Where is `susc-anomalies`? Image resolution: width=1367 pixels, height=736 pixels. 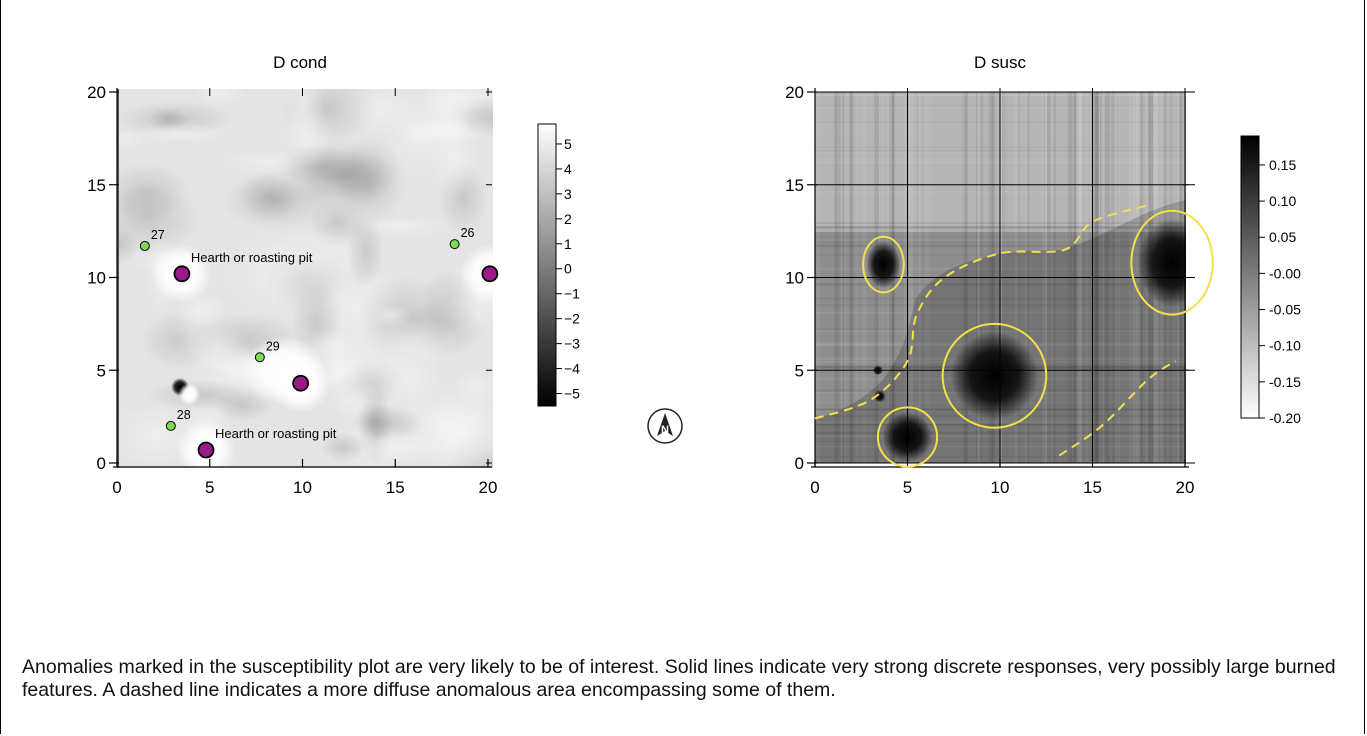
susc-anomalies is located at coordinates (1014, 336).